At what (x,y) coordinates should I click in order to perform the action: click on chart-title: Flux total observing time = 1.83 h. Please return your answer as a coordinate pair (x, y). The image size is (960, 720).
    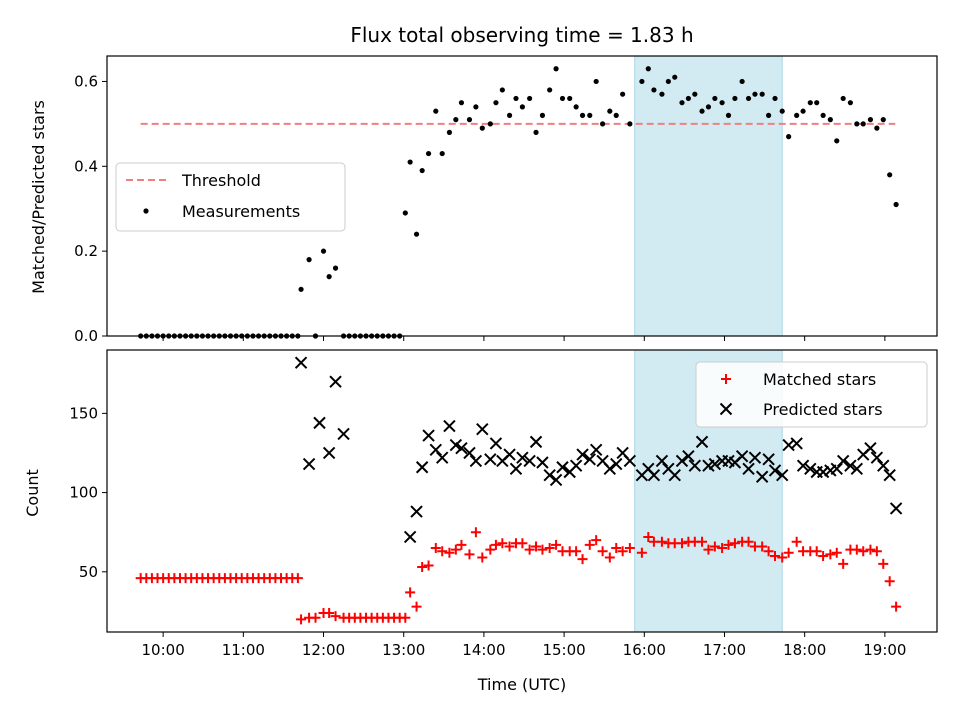
    Looking at the image, I should click on (521, 35).